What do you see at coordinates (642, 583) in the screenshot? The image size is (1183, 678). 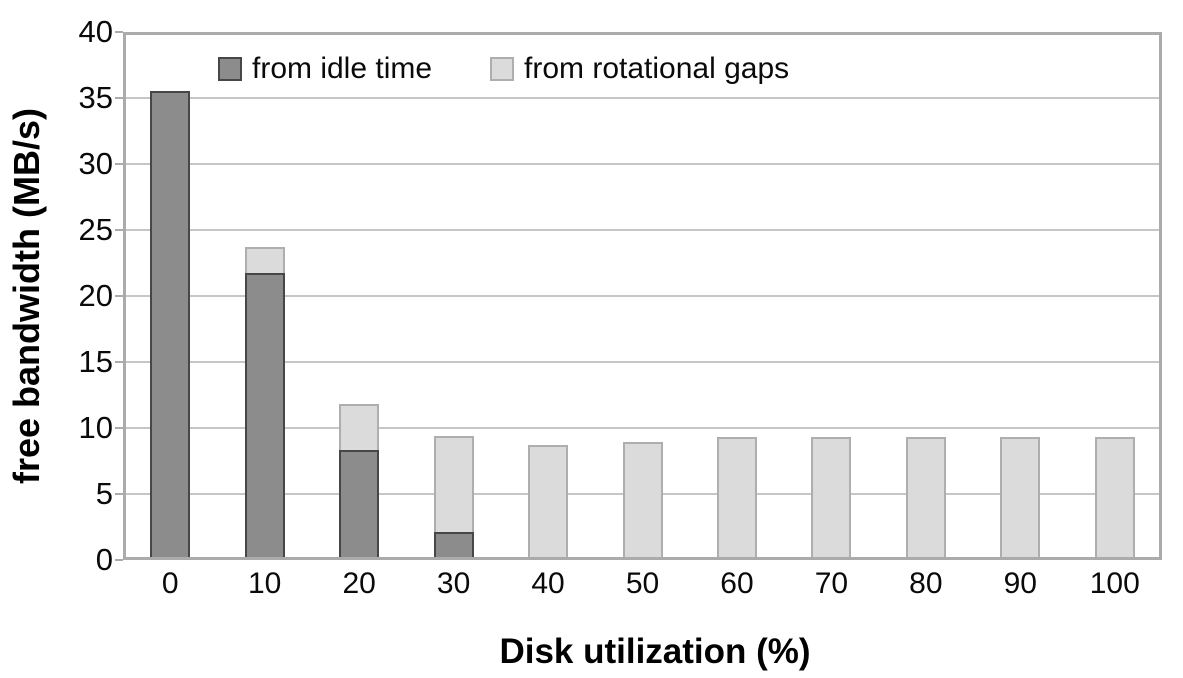 I see `x-tick-label-50: 50` at bounding box center [642, 583].